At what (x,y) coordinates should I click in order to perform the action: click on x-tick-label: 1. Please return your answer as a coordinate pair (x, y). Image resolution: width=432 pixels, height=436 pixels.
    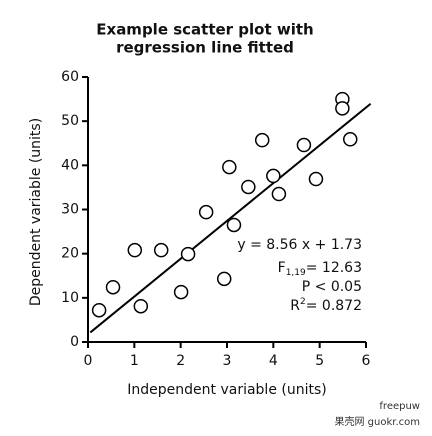
    Looking at the image, I should click on (134, 361).